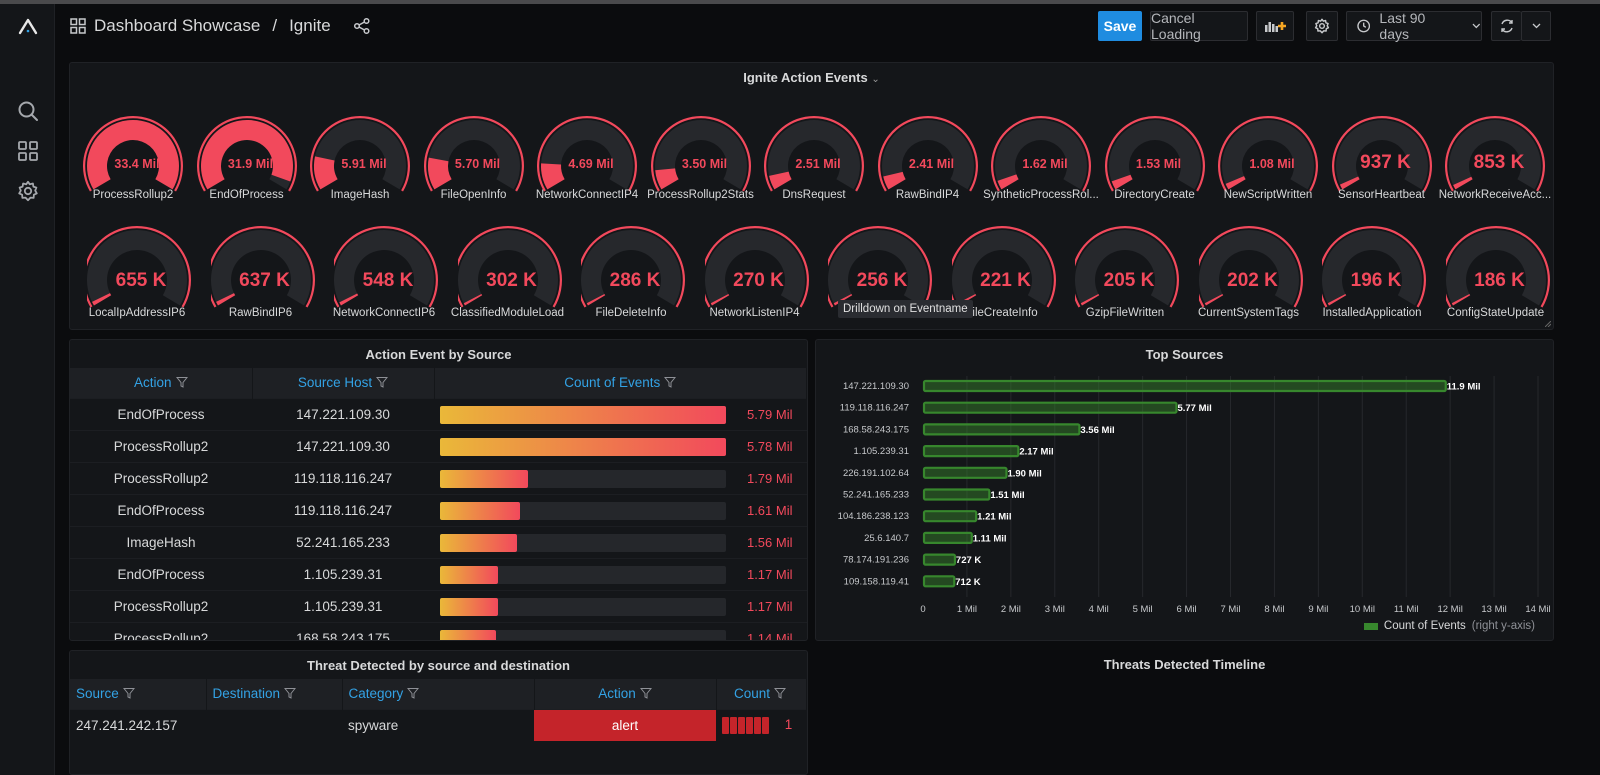 This screenshot has width=1600, height=775. What do you see at coordinates (1496, 280) in the screenshot?
I see `gauge: 186 K ConfigStateUpdate` at bounding box center [1496, 280].